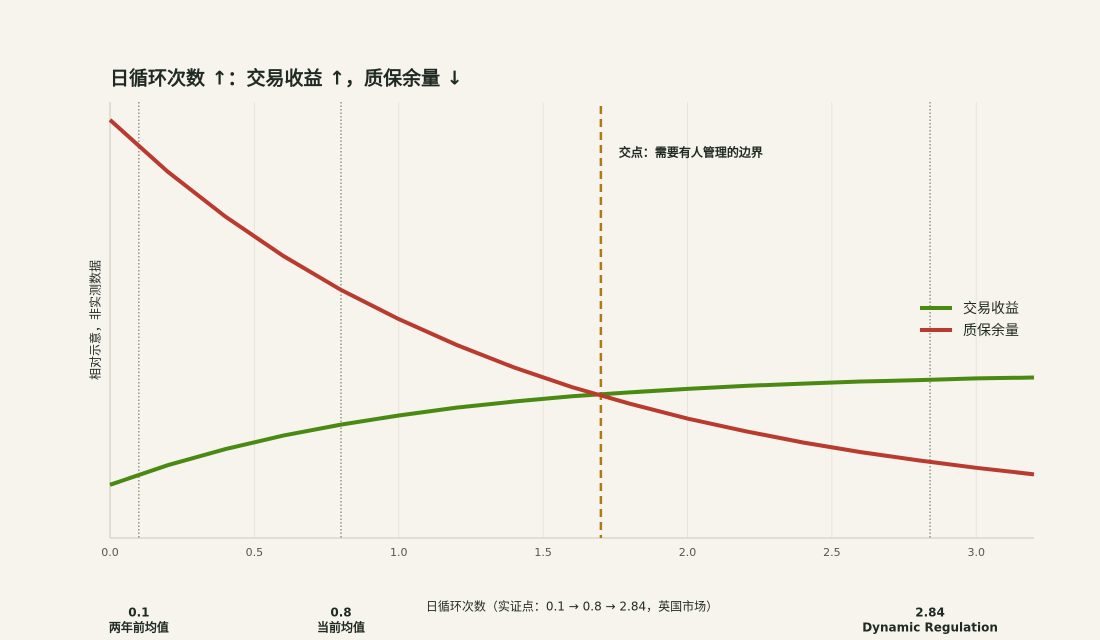  What do you see at coordinates (340, 613) in the screenshot?
I see `reference-value: 0.8` at bounding box center [340, 613].